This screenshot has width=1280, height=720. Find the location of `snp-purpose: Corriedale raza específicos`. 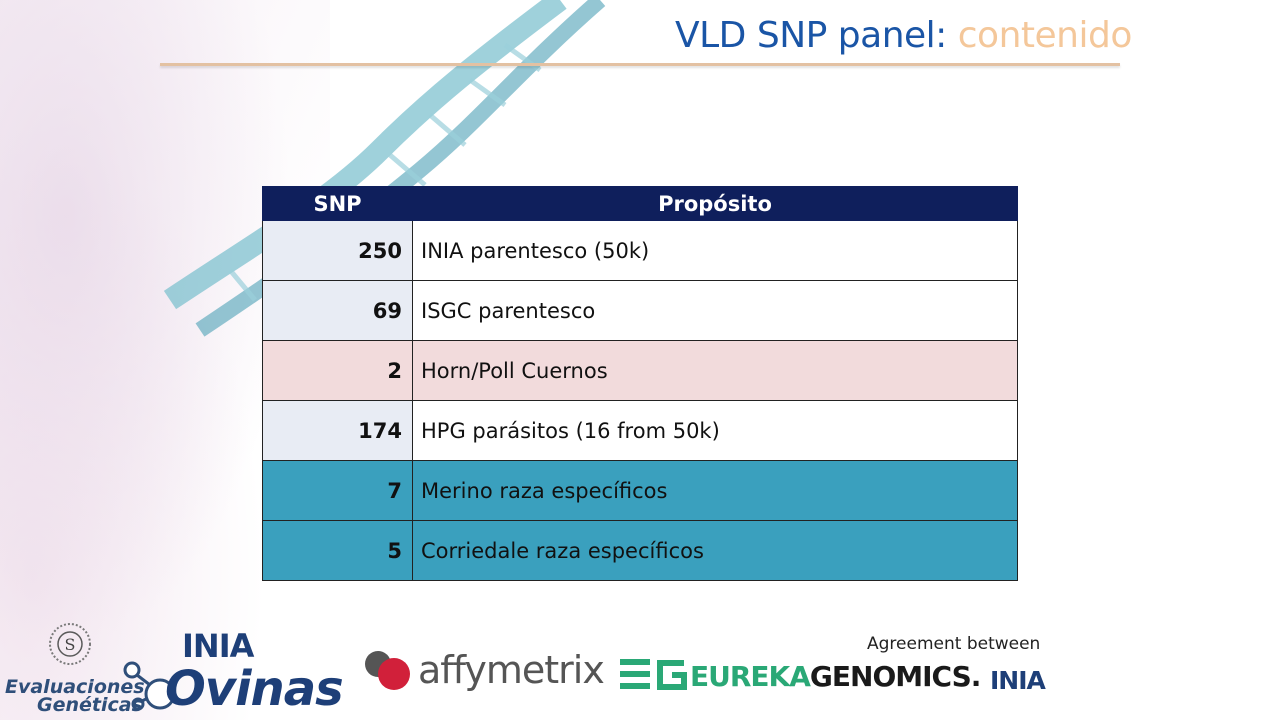

snp-purpose: Corriedale raza específicos is located at coordinates (715, 550).